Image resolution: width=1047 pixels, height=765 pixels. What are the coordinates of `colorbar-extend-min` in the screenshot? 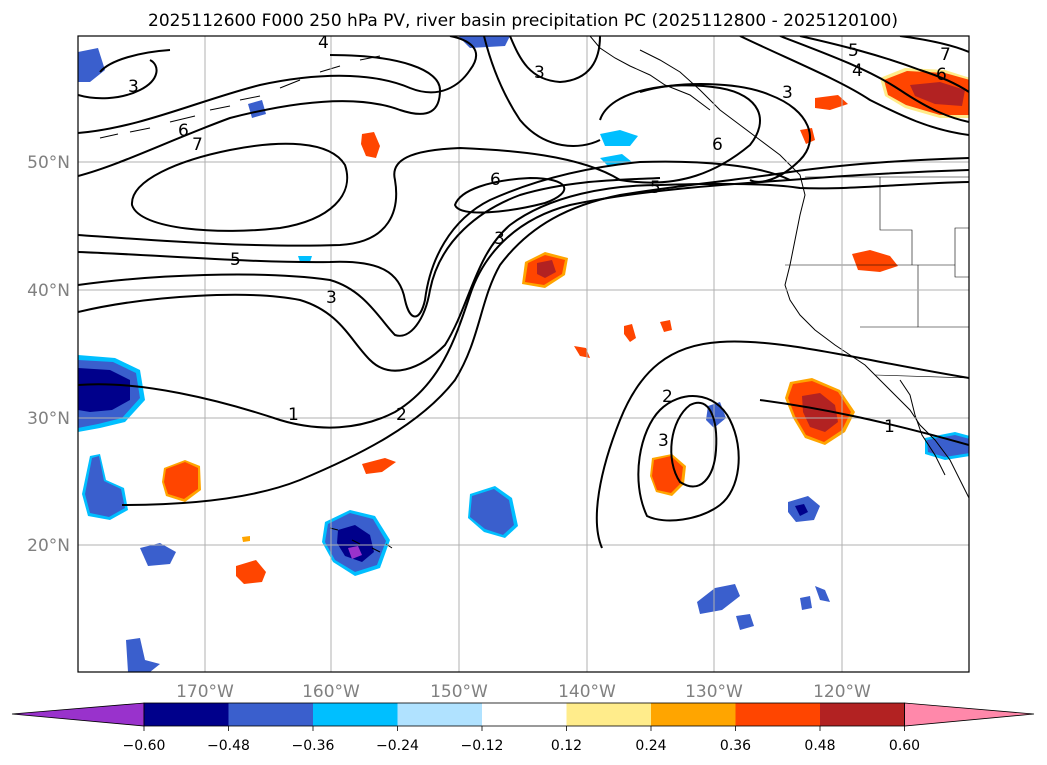 It's located at (78, 714).